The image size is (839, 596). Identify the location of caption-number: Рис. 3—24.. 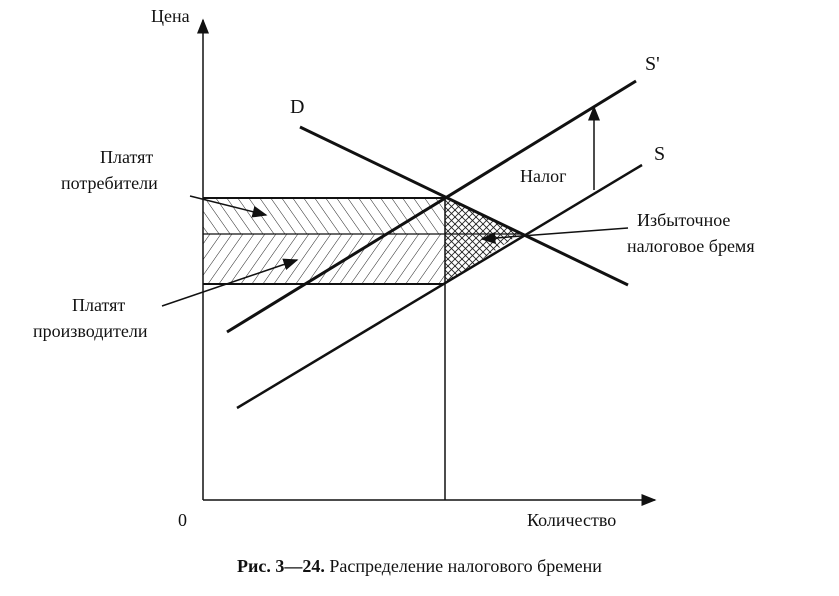
(281, 566).